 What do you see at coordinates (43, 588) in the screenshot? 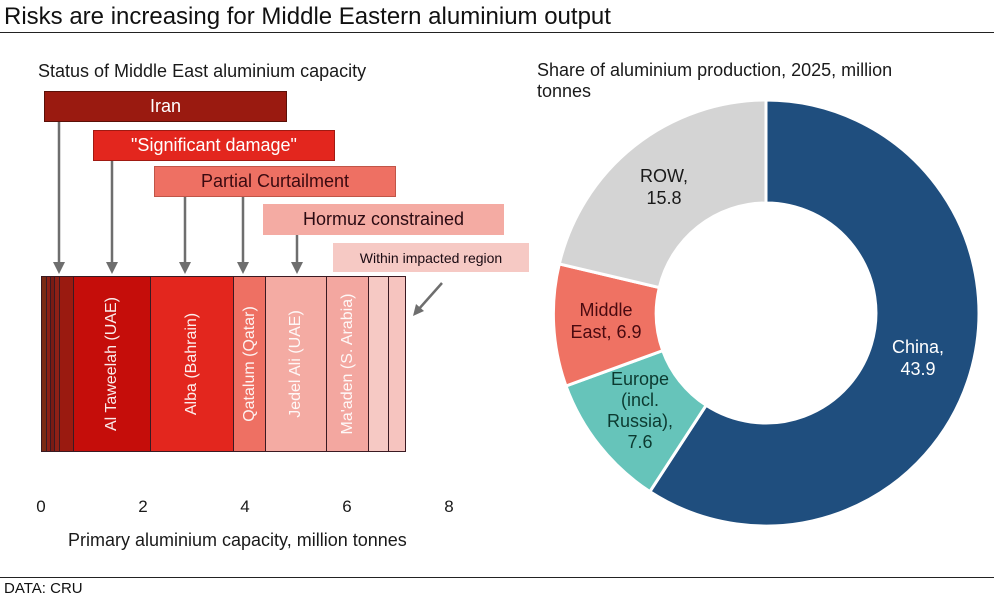
I see `data-source: DATA: CRU` at bounding box center [43, 588].